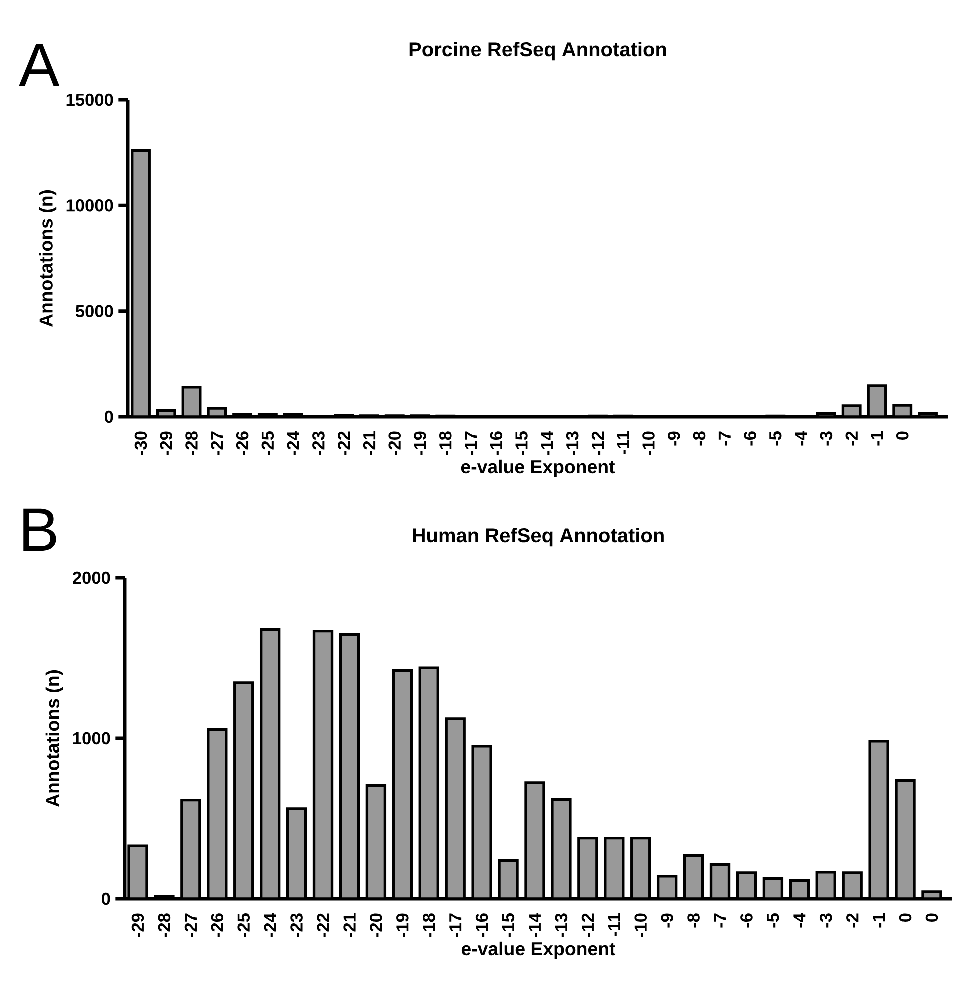 This screenshot has width=956, height=983. I want to click on x-tick-label: -30, so click(141, 444).